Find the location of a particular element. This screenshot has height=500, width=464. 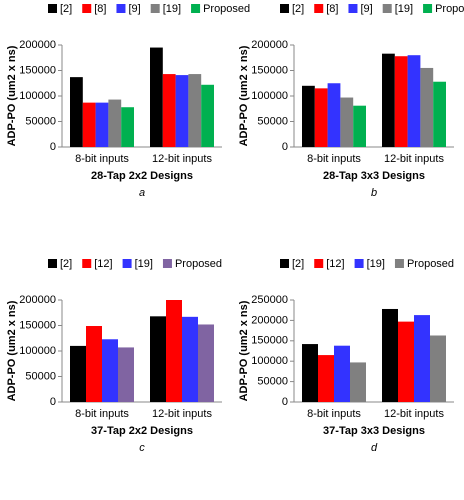

chart-title: 28-Tap 3x3 Designs is located at coordinates (374, 176).